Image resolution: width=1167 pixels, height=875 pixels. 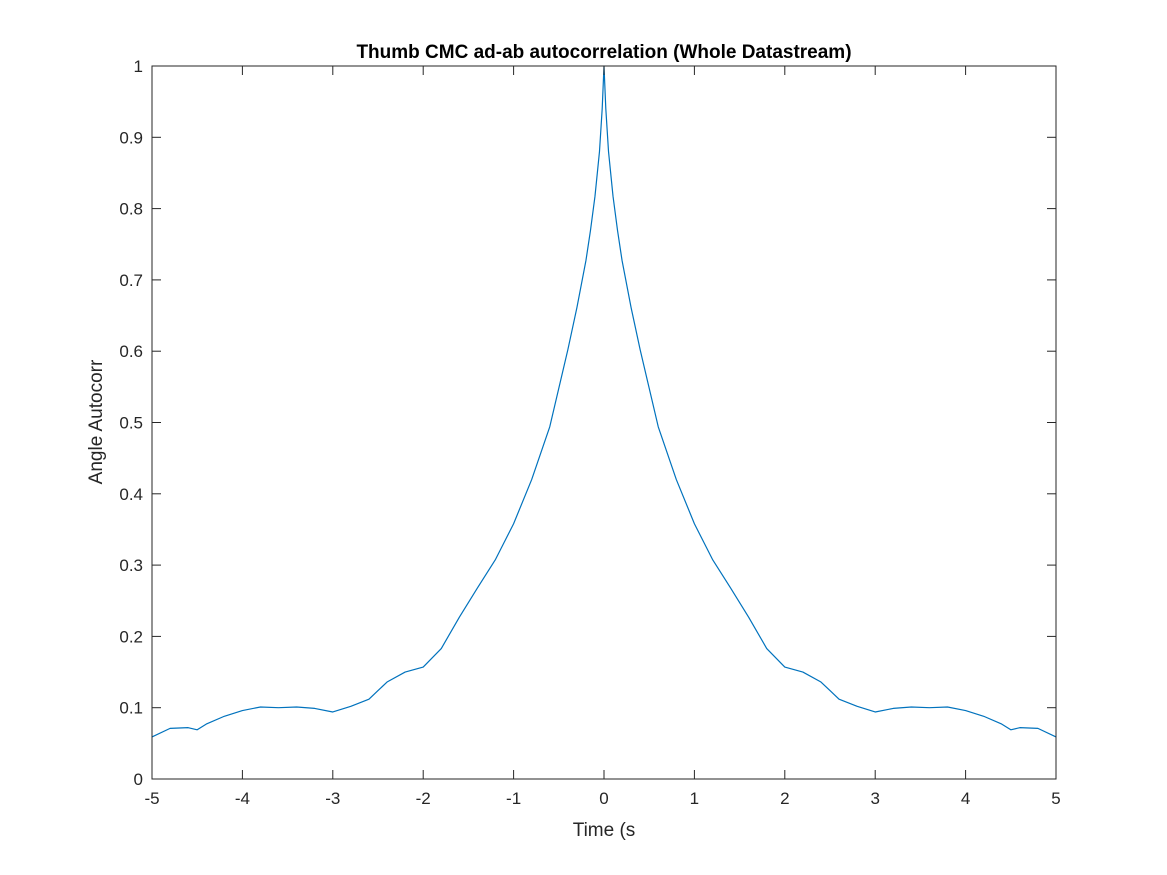 What do you see at coordinates (965, 798) in the screenshot?
I see `x-tick-label: 4` at bounding box center [965, 798].